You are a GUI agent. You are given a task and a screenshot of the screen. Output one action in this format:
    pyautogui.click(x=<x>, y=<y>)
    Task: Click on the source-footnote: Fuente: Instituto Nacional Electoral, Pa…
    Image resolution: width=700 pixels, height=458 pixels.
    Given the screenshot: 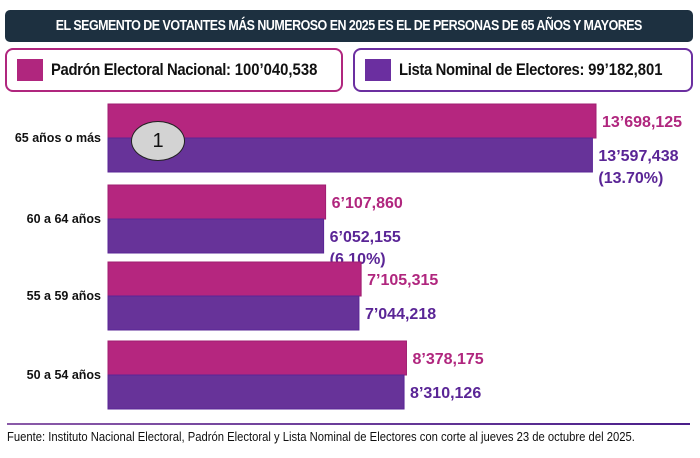 What is the action you would take?
    pyautogui.click(x=321, y=437)
    